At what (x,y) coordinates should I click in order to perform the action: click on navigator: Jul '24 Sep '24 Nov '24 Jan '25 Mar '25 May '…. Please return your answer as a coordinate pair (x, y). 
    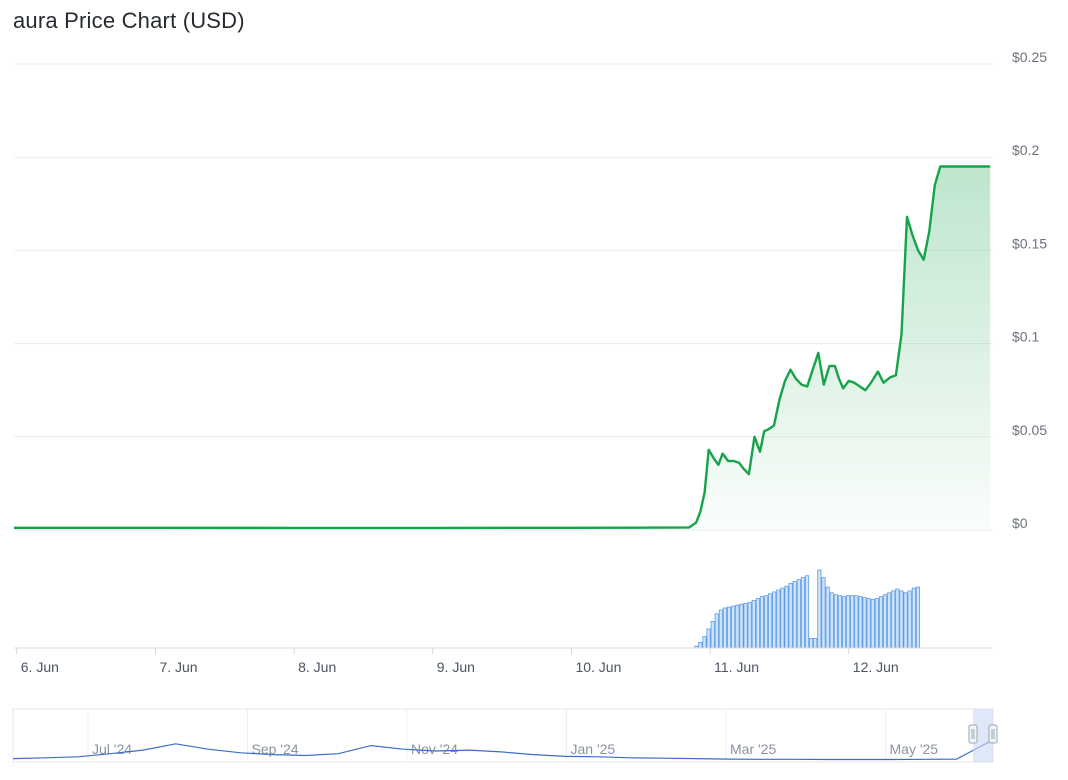
    Looking at the image, I should click on (505, 735).